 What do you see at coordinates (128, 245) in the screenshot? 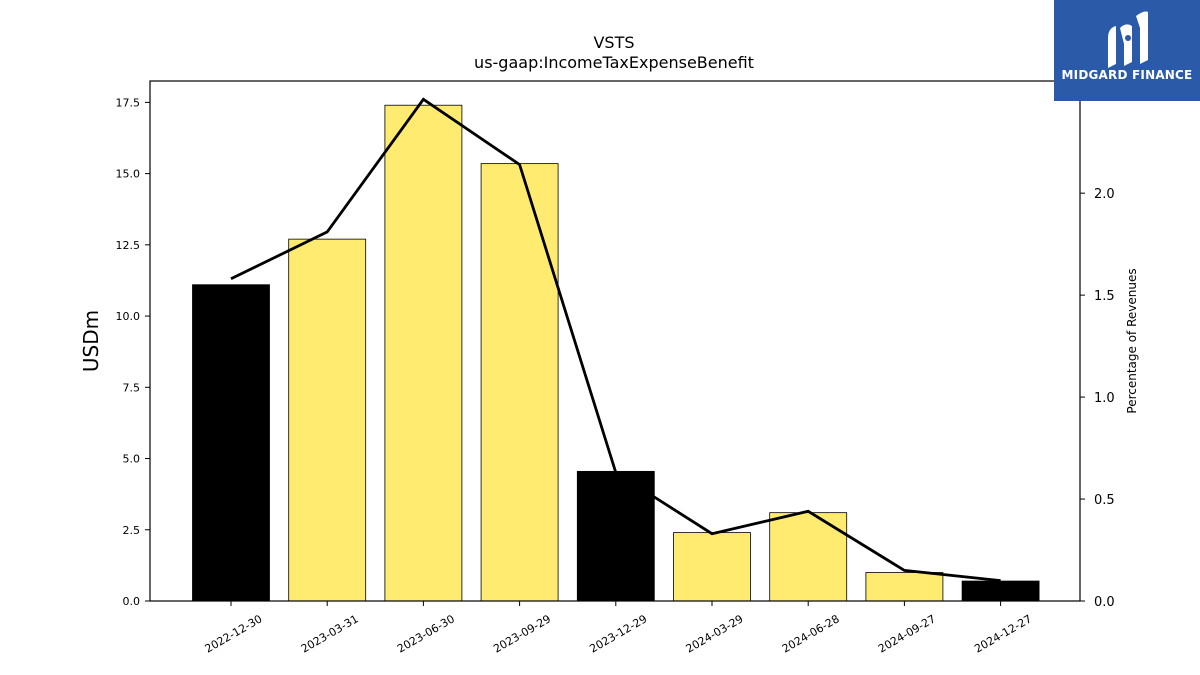
I see `y-tick-label: 12.5` at bounding box center [128, 245].